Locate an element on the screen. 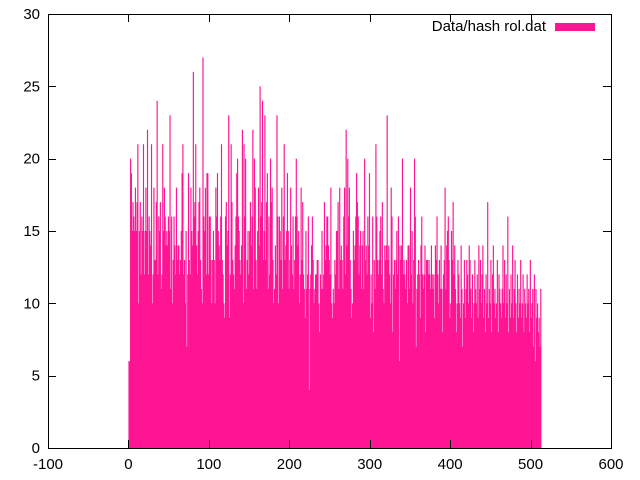 The height and width of the screenshot is (480, 640). legend-swatch is located at coordinates (575, 27).